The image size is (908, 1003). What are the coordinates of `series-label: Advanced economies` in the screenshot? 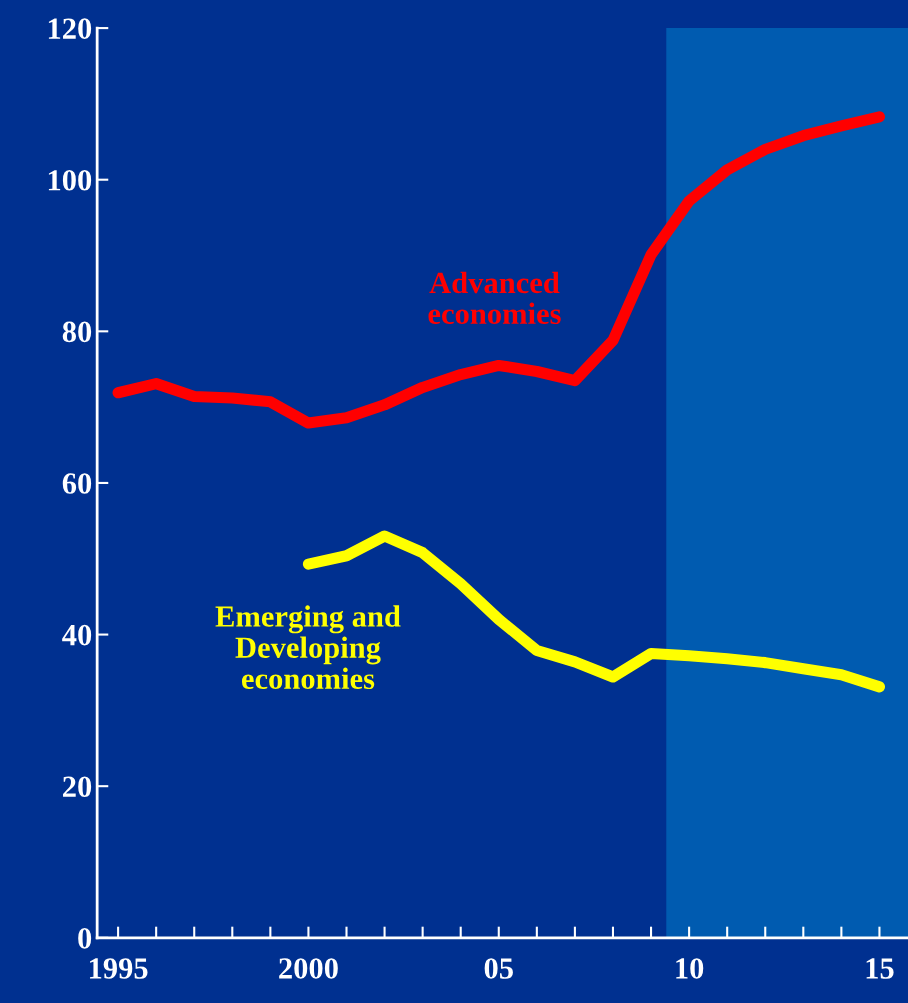 It's located at (494, 298).